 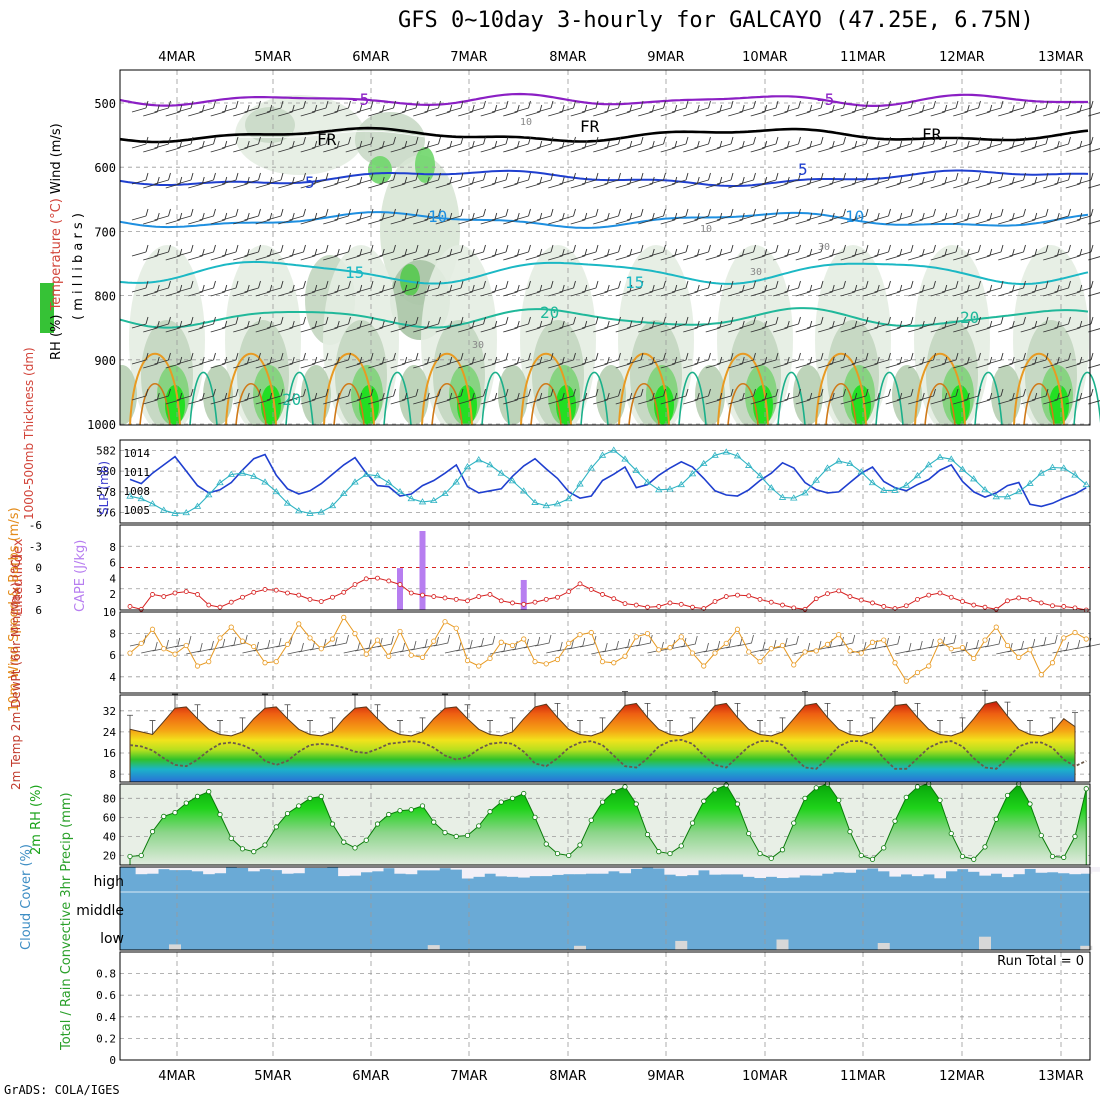 I want to click on wind-tick-label: 6, so click(x=112, y=655).